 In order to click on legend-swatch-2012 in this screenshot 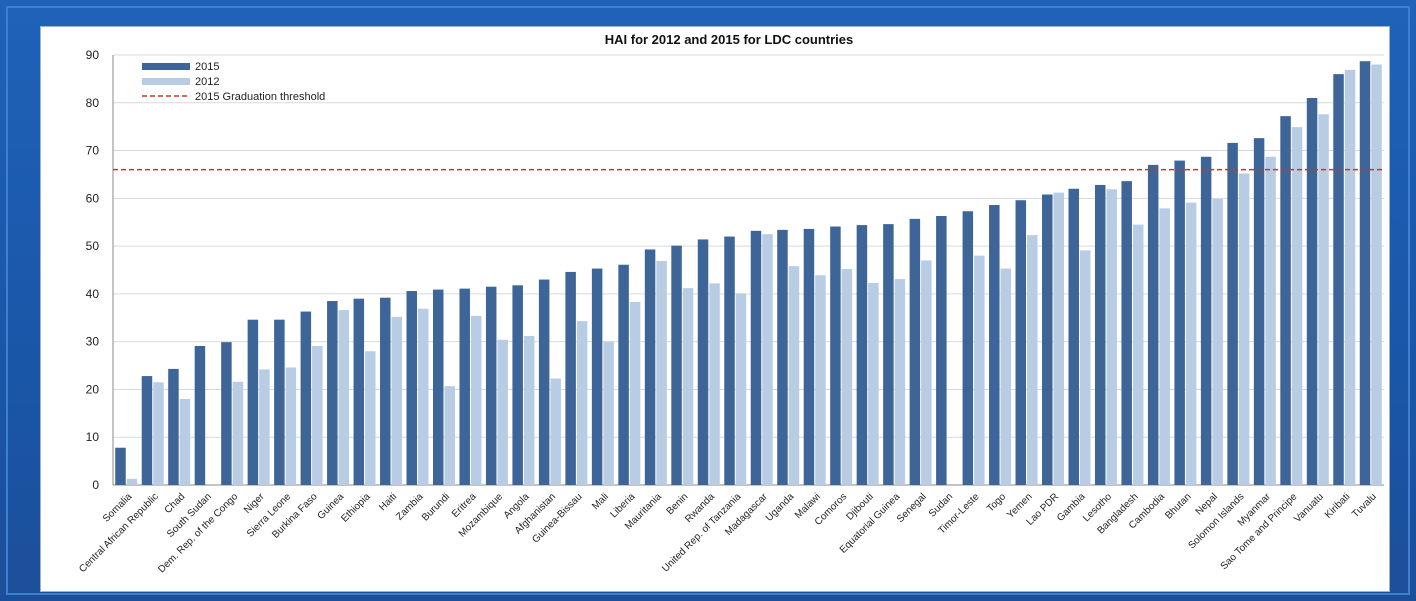, I will do `click(166, 81)`.